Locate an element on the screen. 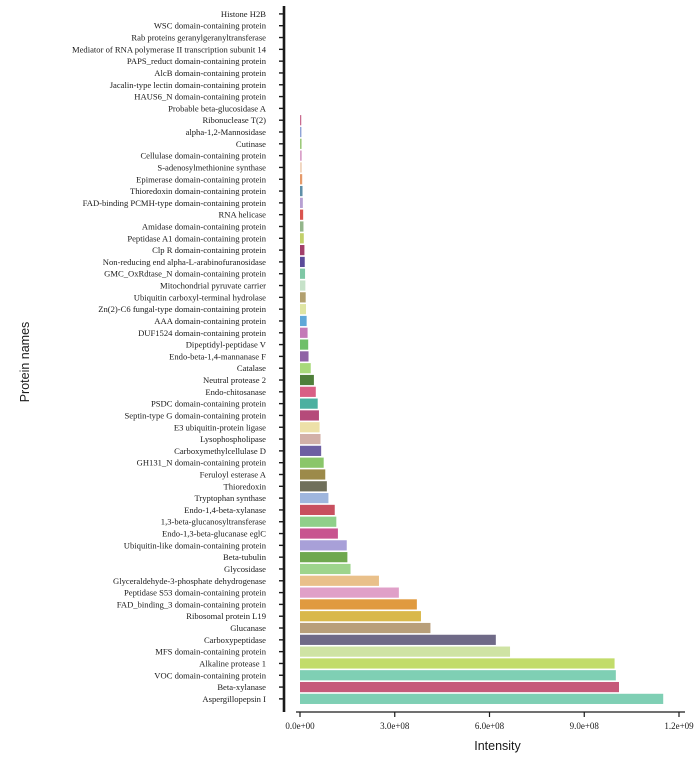 Image resolution: width=700 pixels, height=758 pixels. category-label: DUF1524 domain-containing protein is located at coordinates (202, 333).